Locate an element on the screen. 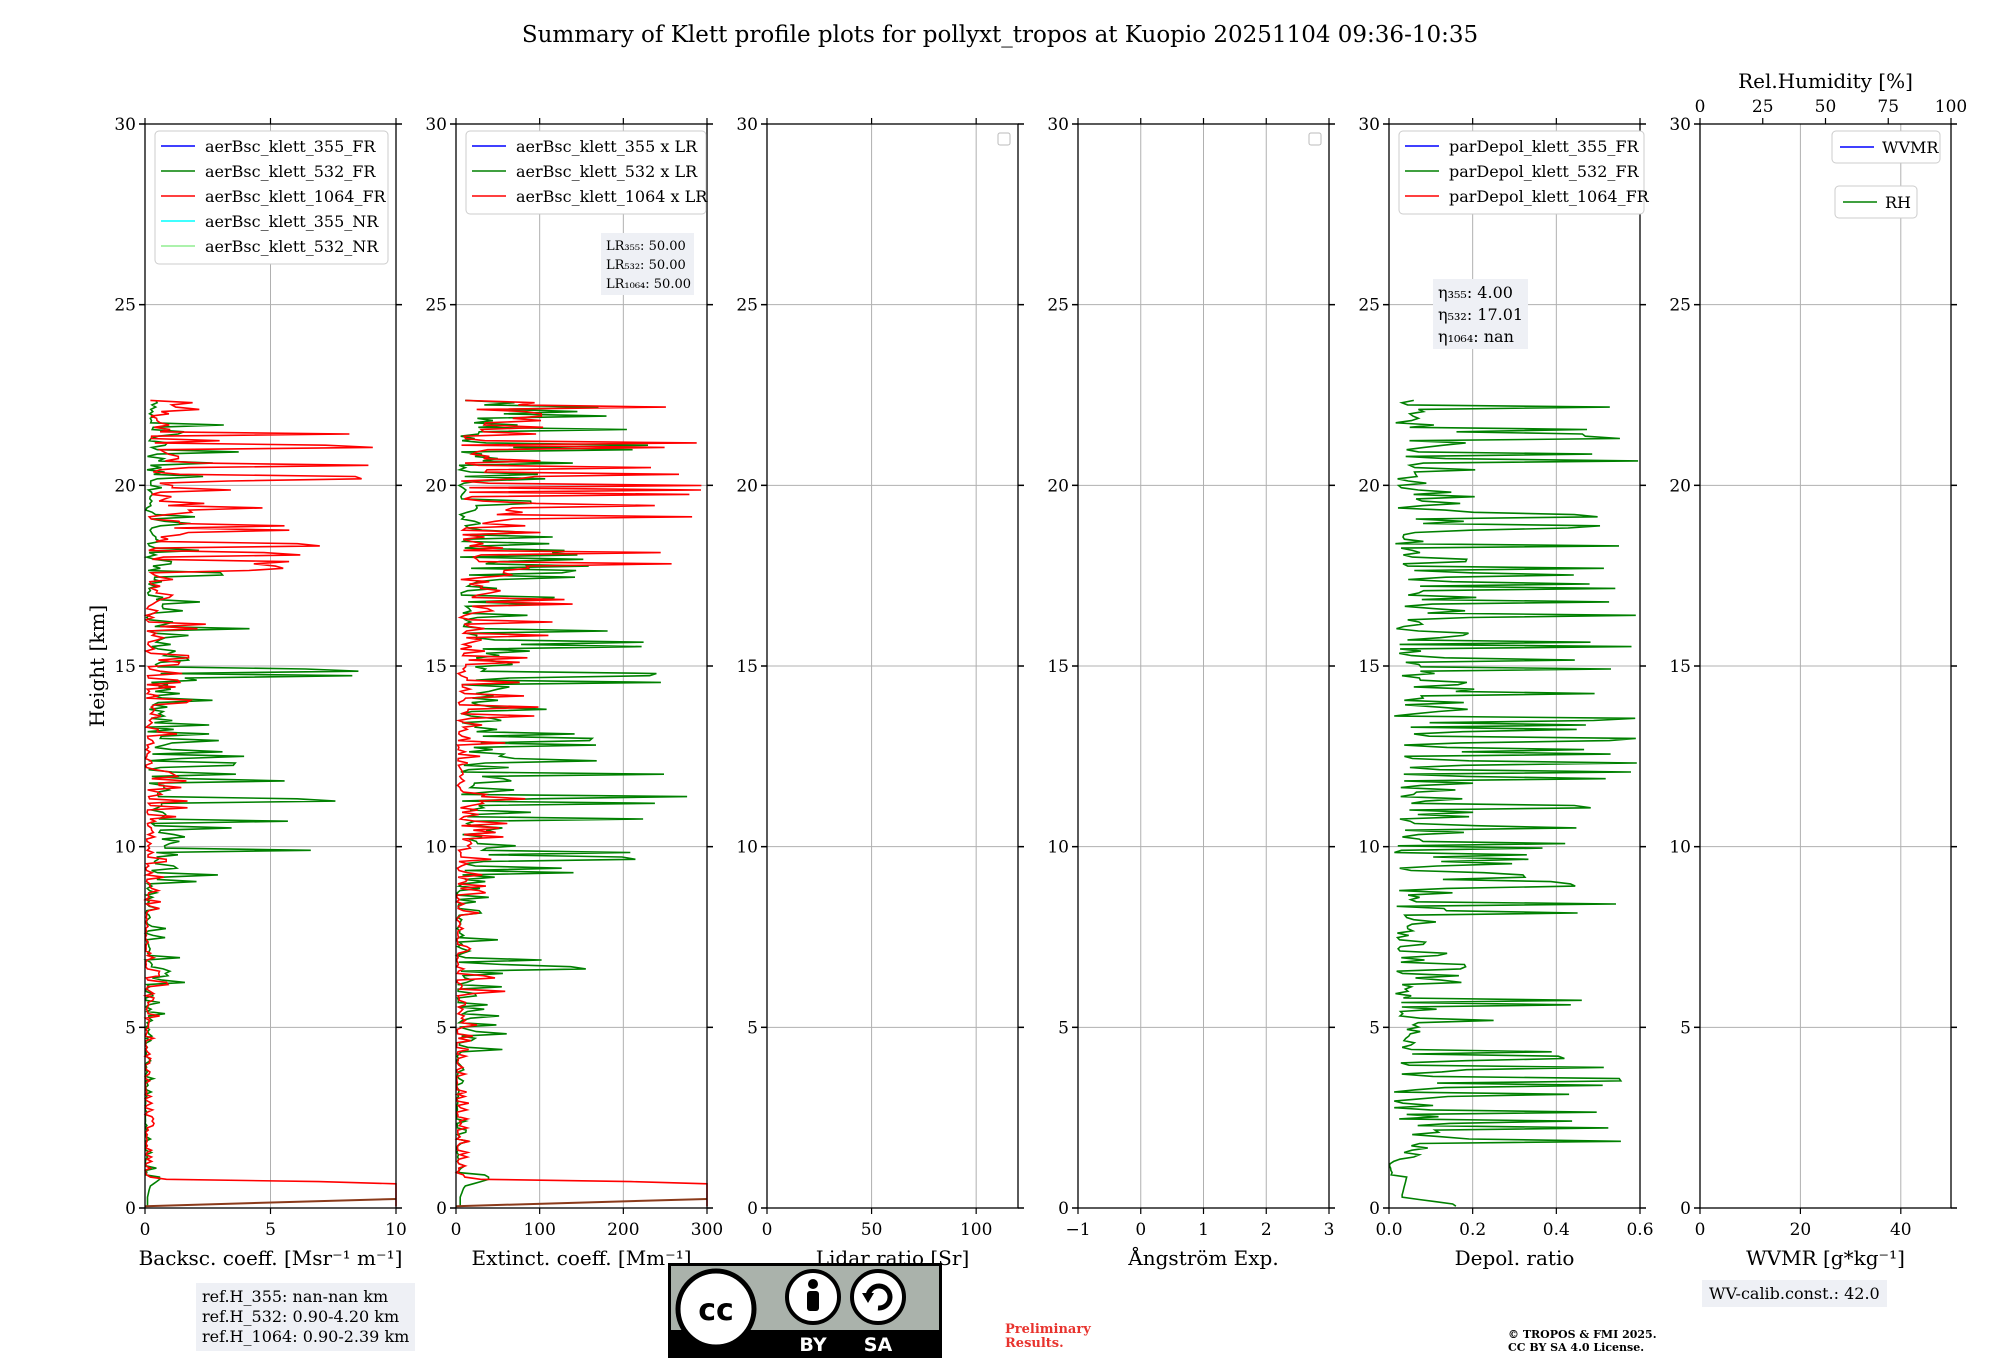  top-x-tick-label: 50 is located at coordinates (1826, 107).